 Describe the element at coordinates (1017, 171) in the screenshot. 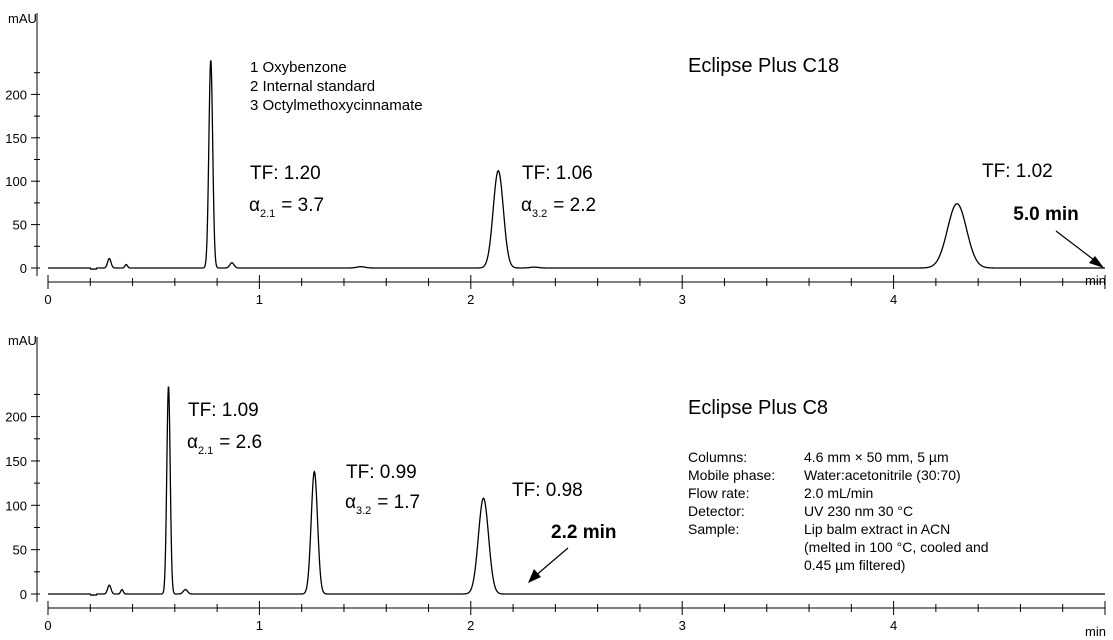

I see `c18-peak3-tf: TF: 1.02` at that location.